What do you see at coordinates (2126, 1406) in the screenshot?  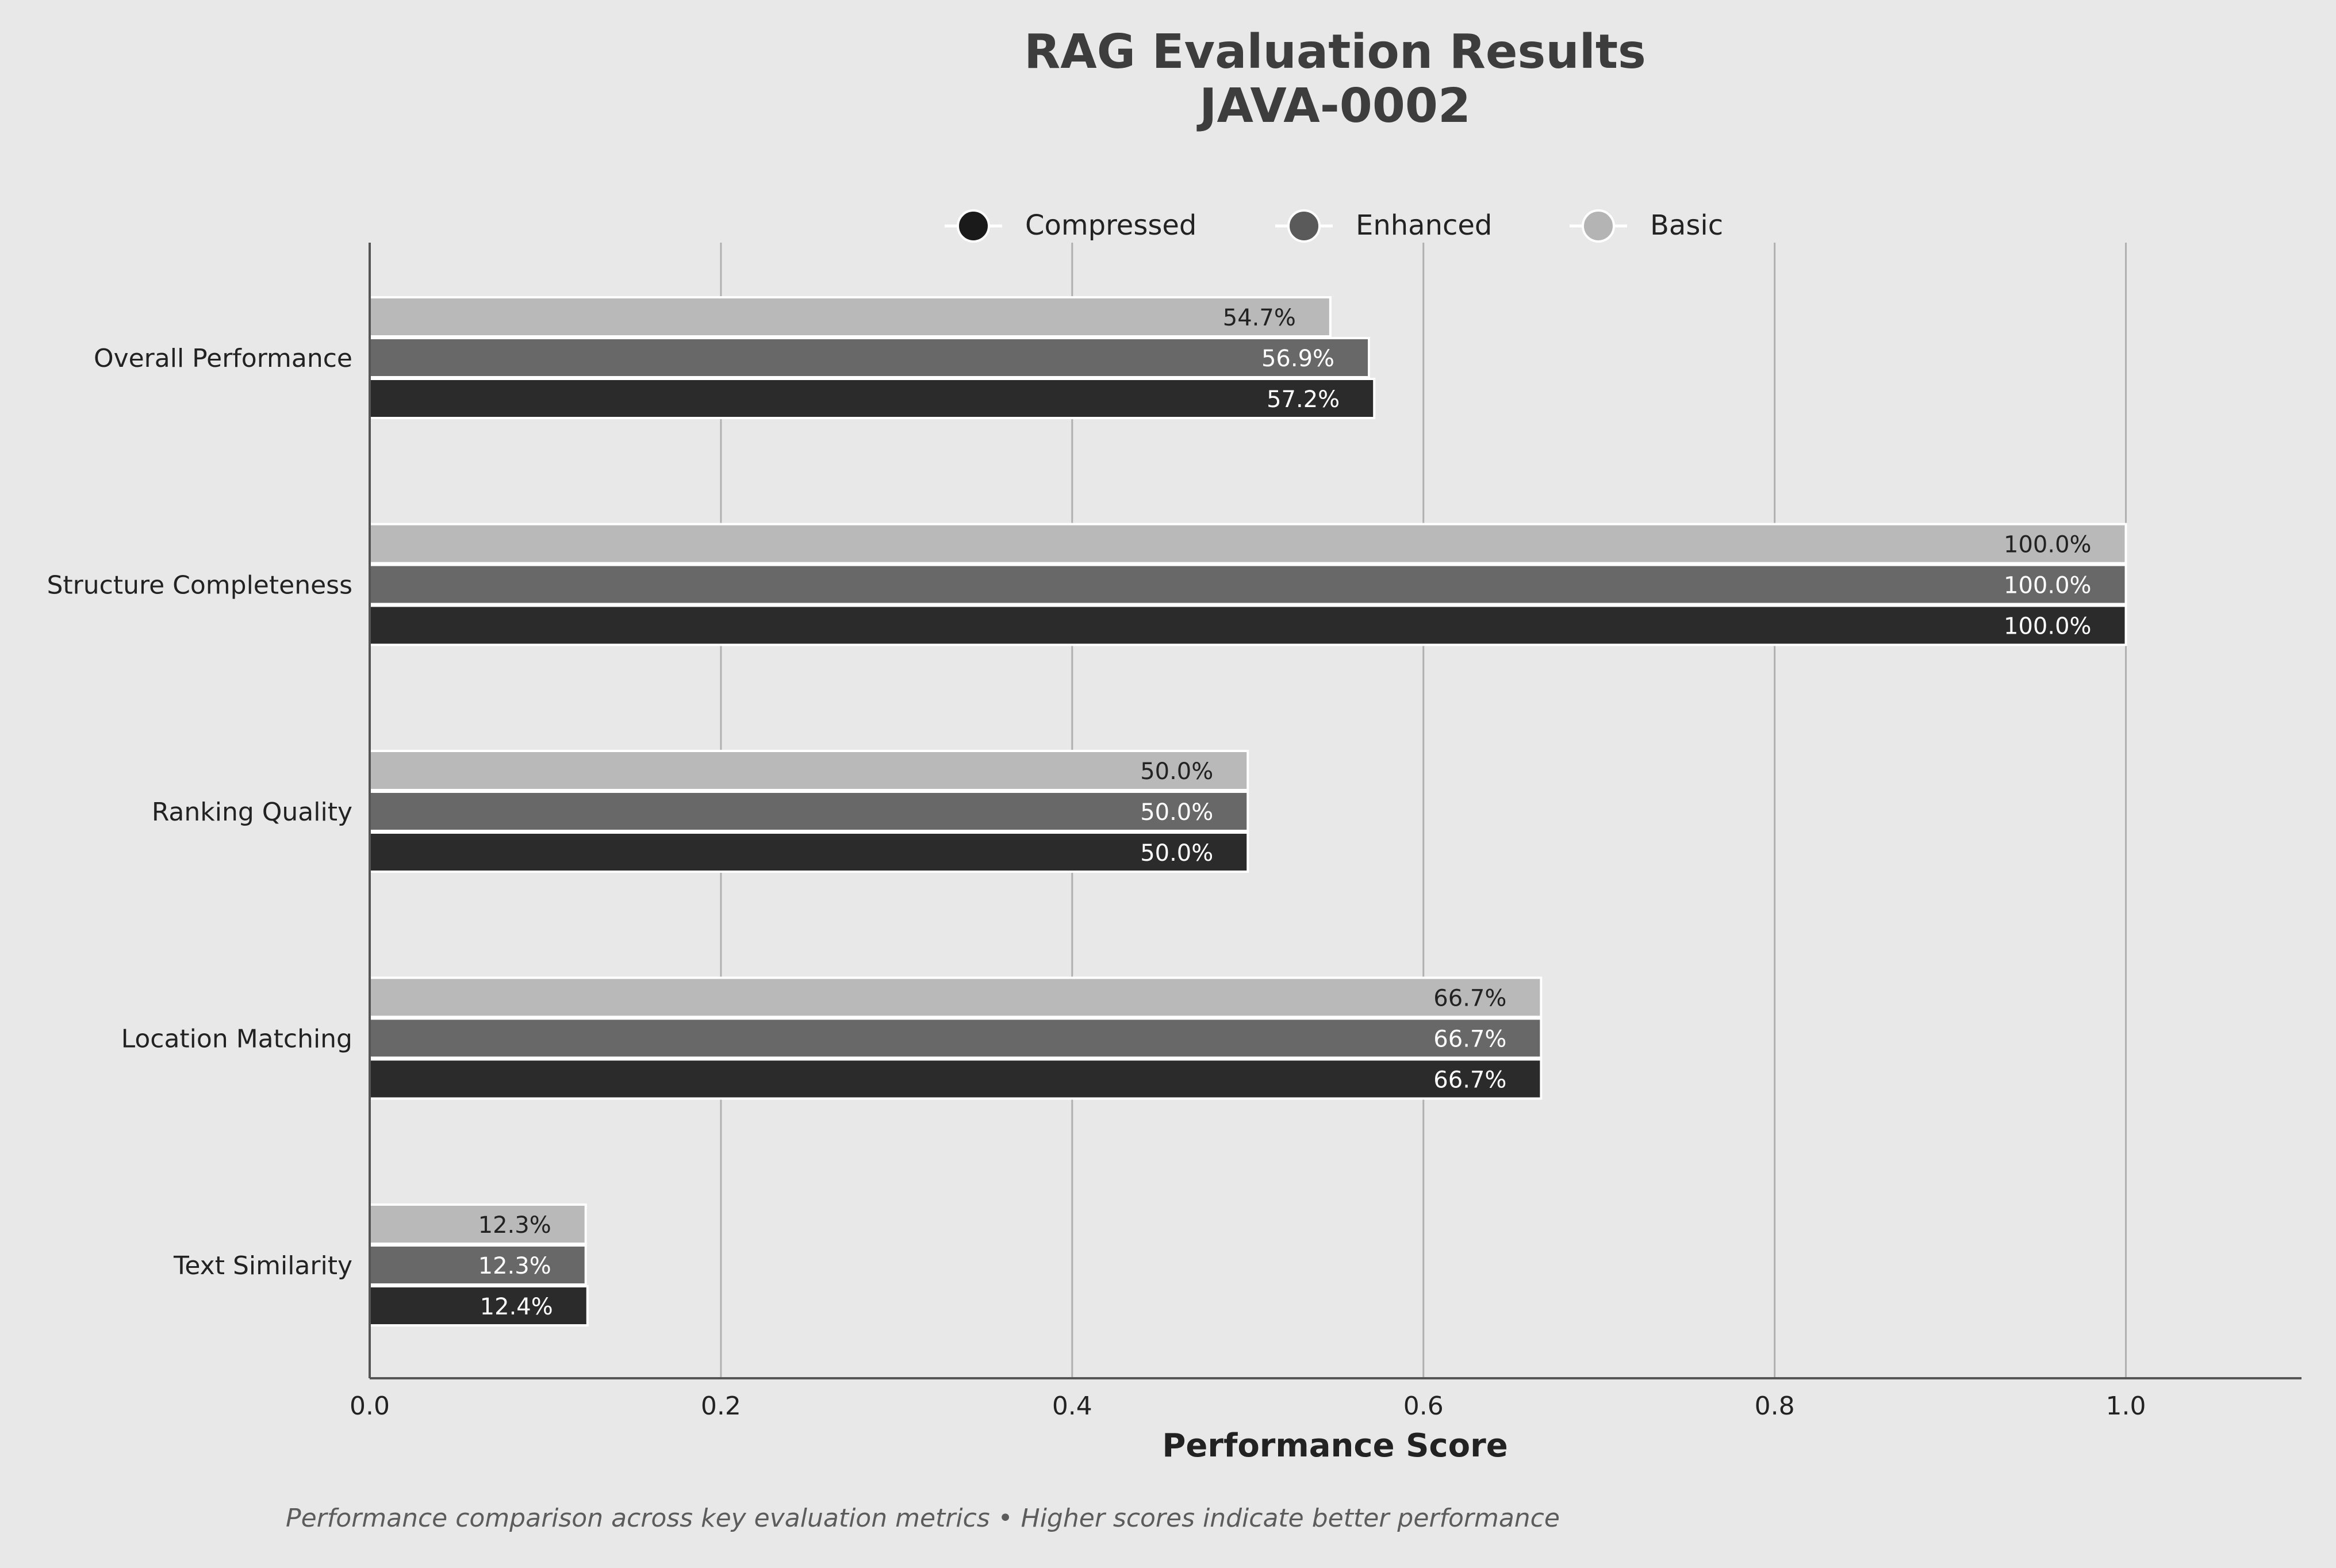 I see `x-tick-label: 1.0` at bounding box center [2126, 1406].